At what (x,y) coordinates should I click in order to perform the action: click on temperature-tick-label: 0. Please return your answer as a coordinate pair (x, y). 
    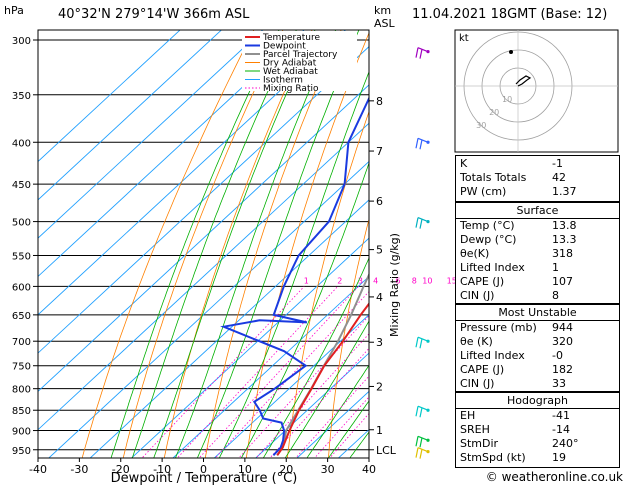
    Looking at the image, I should click on (203, 469).